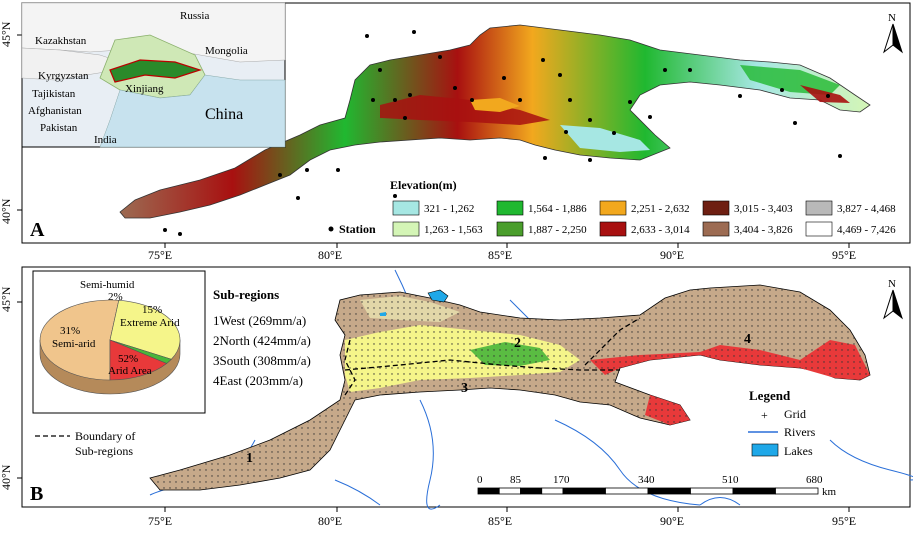 The height and width of the screenshot is (538, 913). I want to click on subregion-number-2: 2, so click(517, 343).